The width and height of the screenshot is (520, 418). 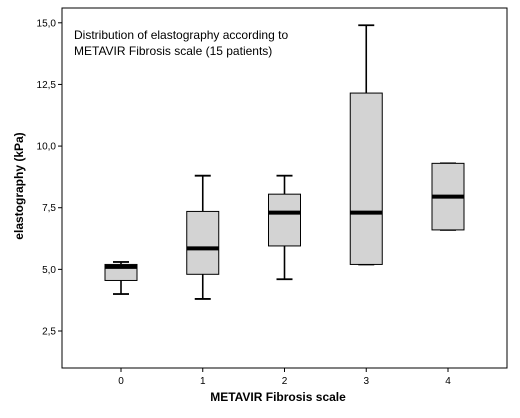 I want to click on x-axis: 0 1 2 3 4, so click(x=284, y=377).